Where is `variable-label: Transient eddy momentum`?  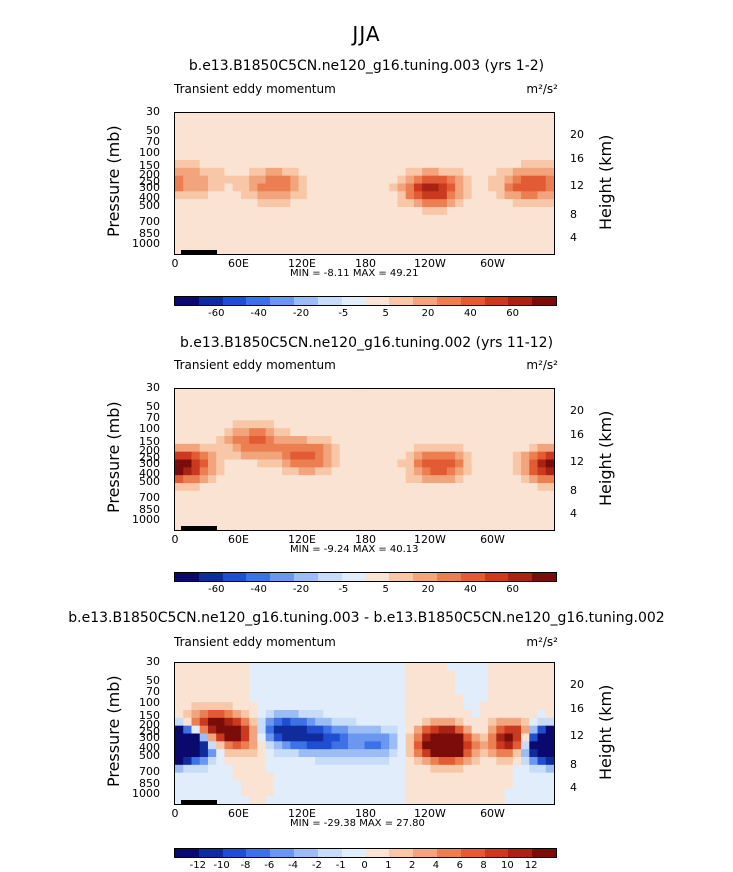 variable-label: Transient eddy momentum is located at coordinates (255, 365).